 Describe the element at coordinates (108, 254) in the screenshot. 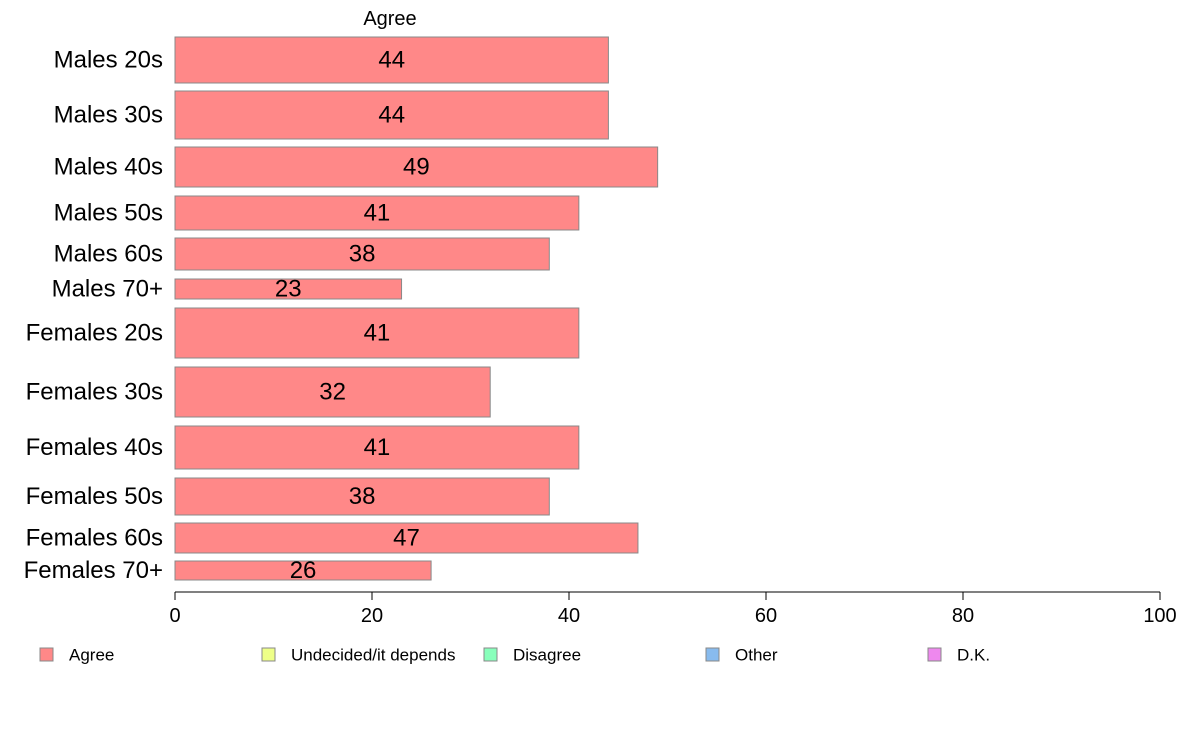

I see `category-label: Males 60s` at that location.